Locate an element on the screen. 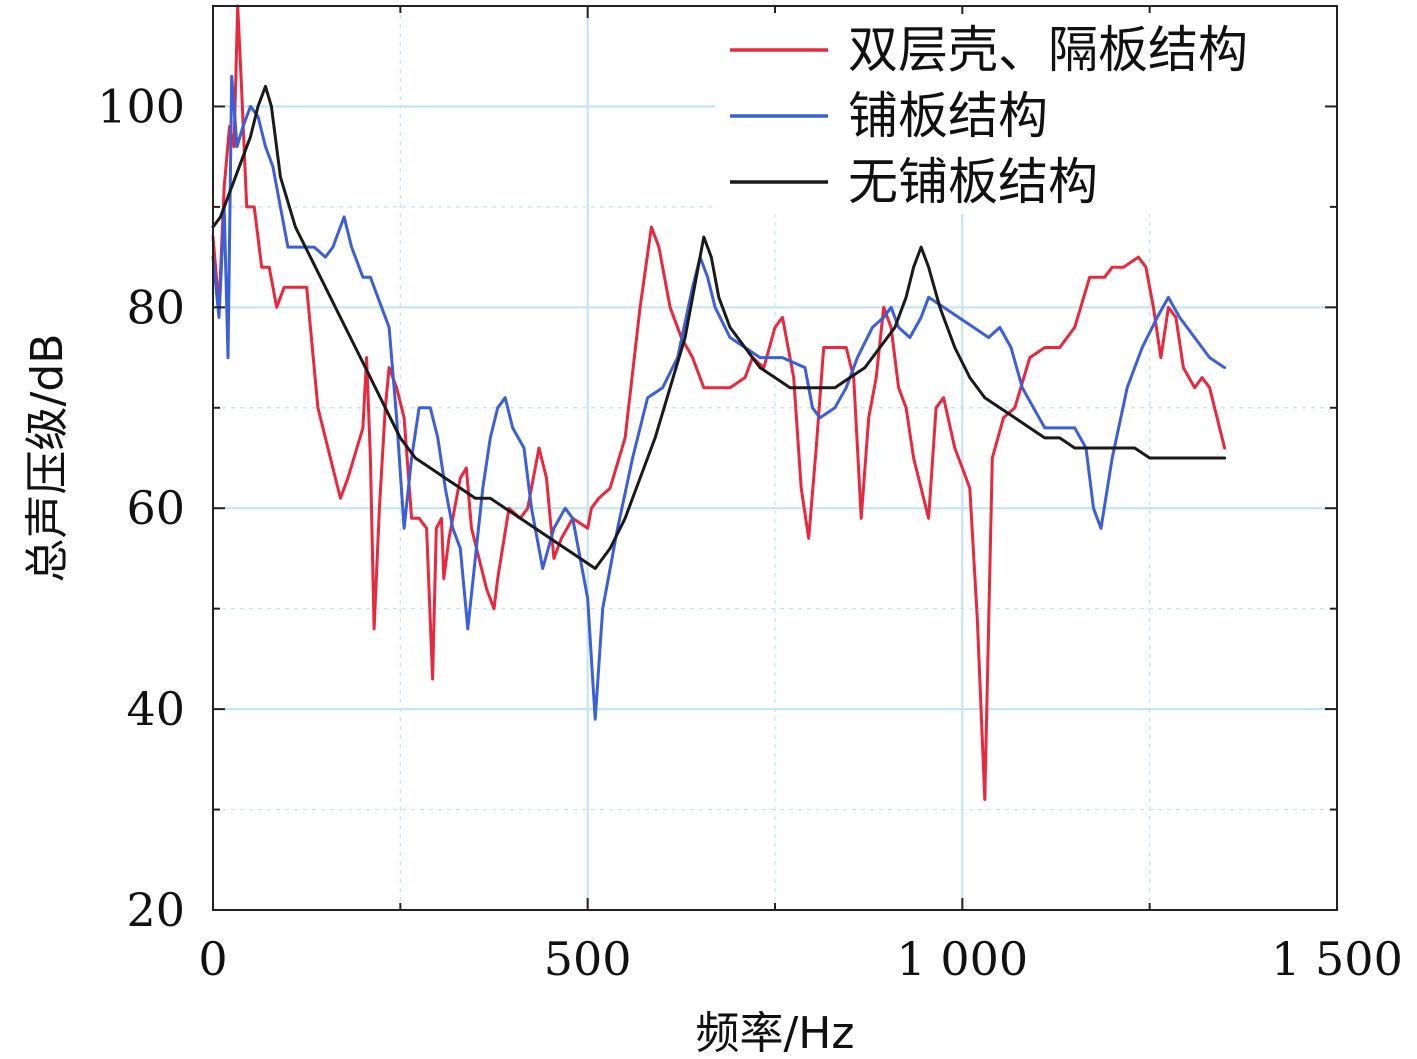  y-tick-label: 100 is located at coordinates (141, 106).